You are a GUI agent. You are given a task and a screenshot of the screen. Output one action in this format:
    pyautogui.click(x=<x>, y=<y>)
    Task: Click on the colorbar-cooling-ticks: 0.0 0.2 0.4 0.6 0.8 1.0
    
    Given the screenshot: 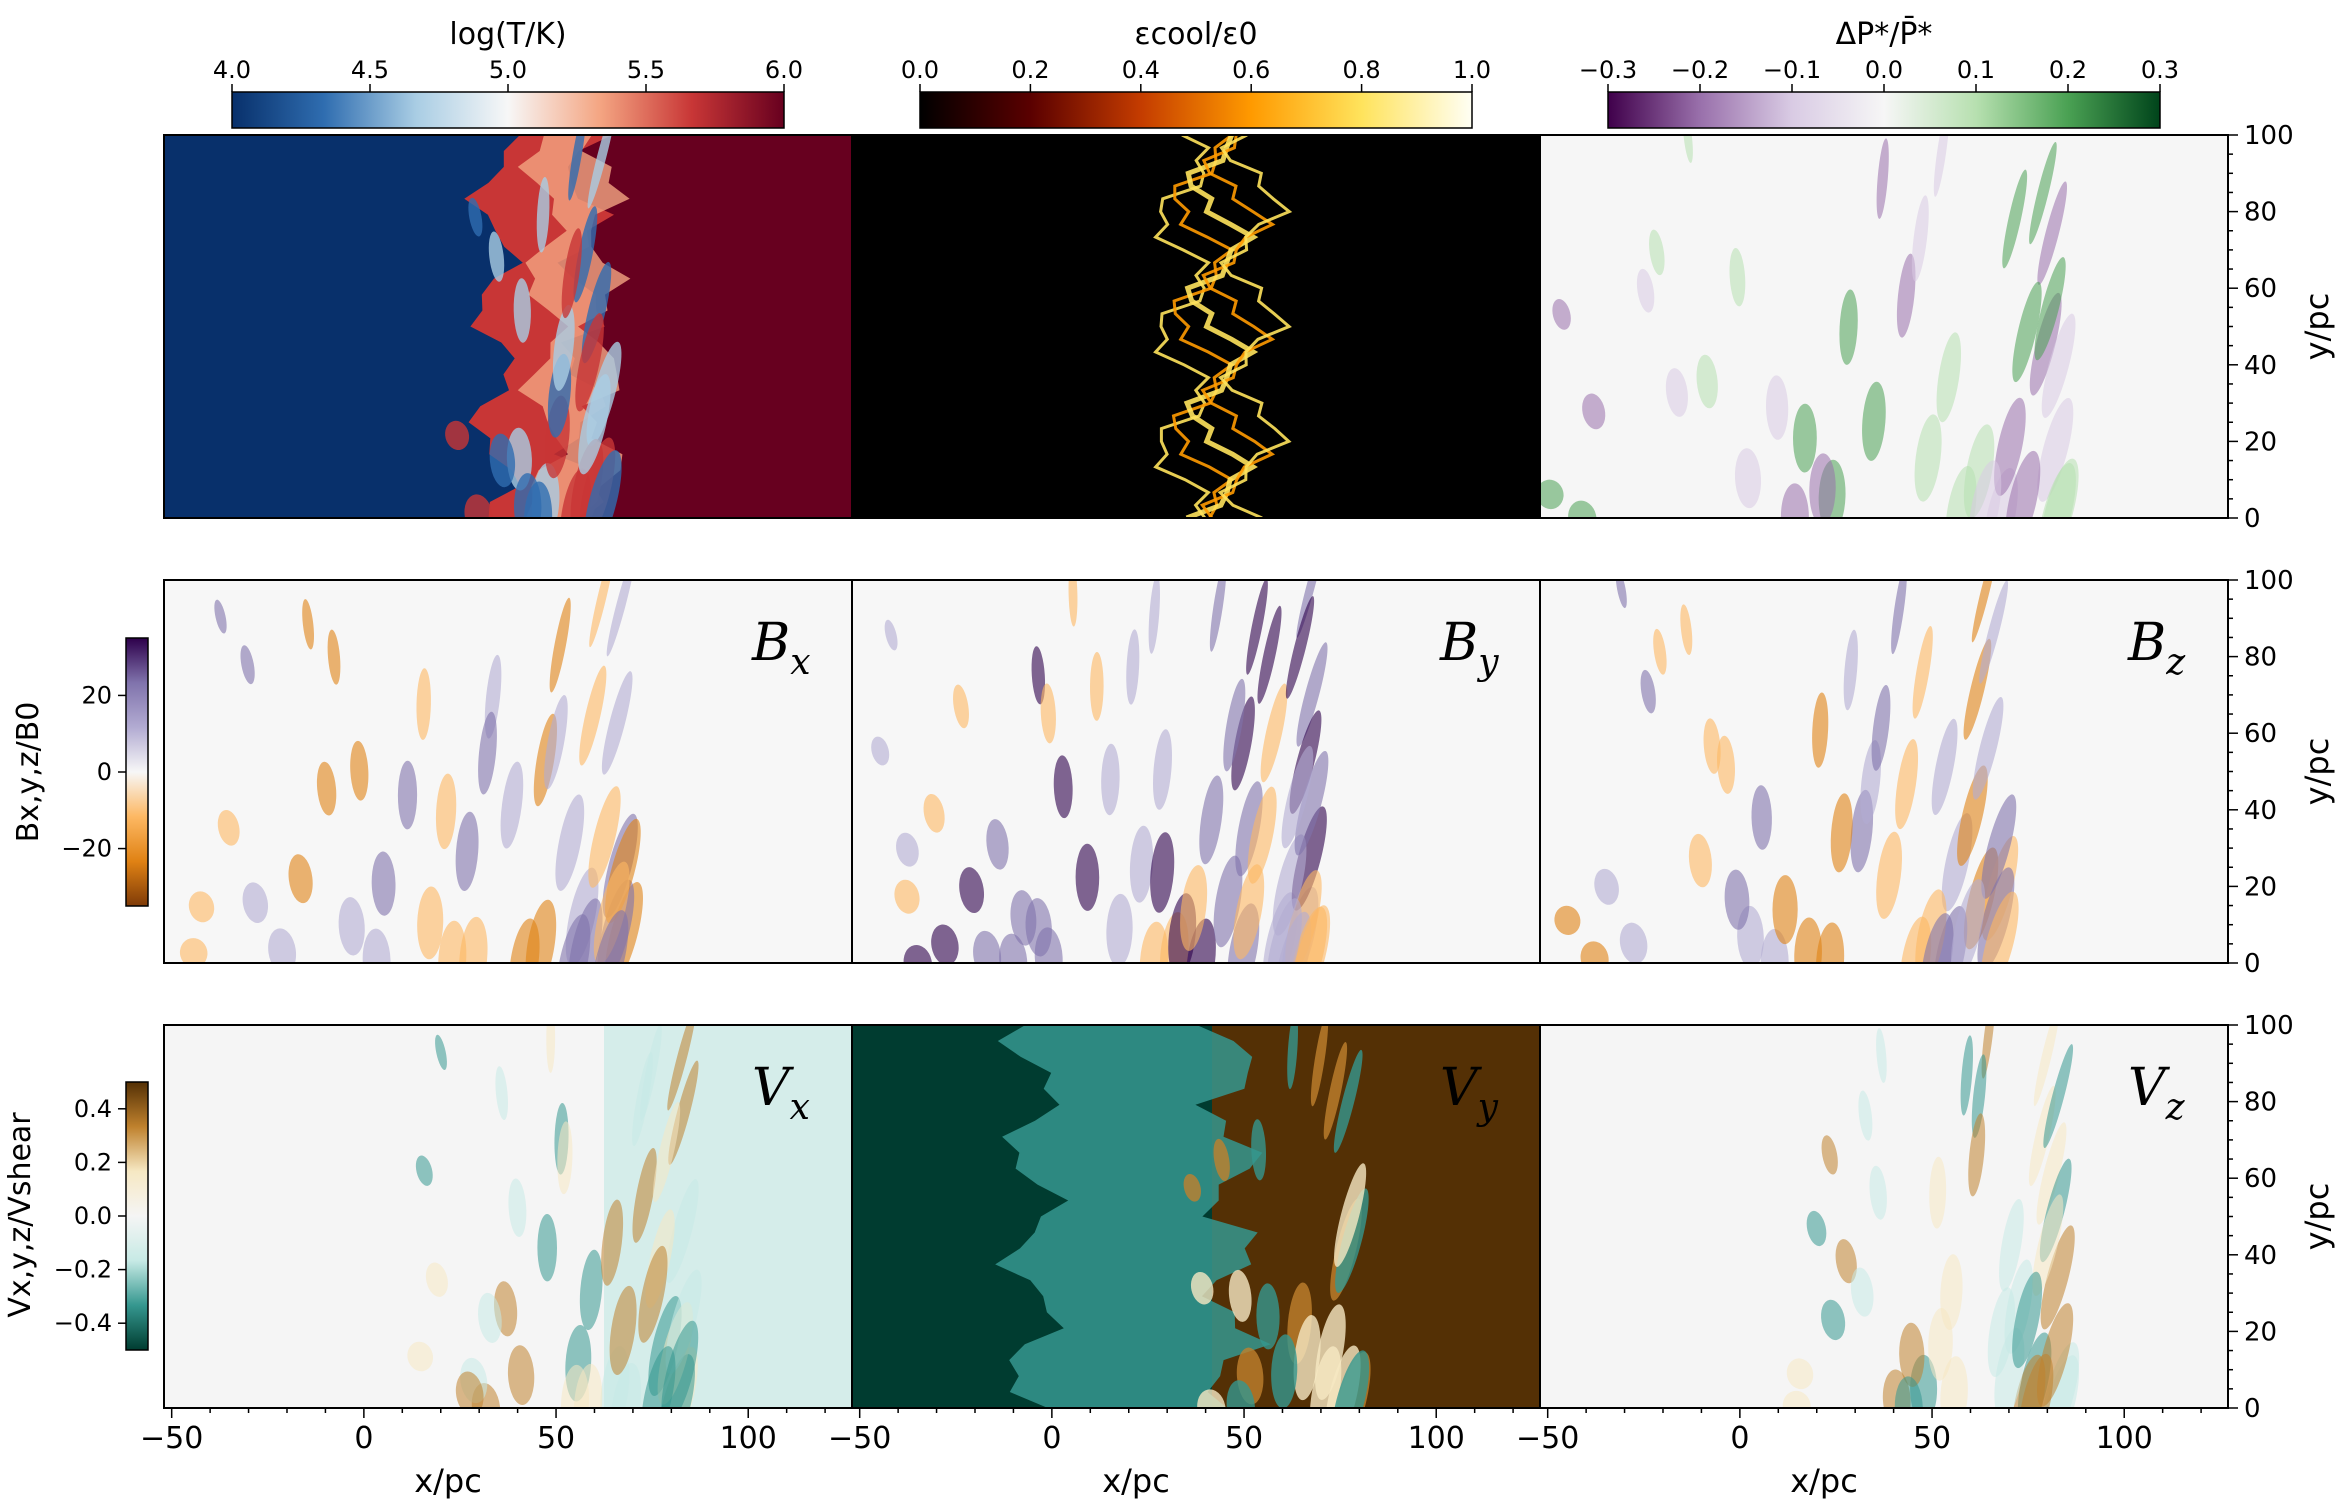 What is the action you would take?
    pyautogui.click(x=1196, y=74)
    